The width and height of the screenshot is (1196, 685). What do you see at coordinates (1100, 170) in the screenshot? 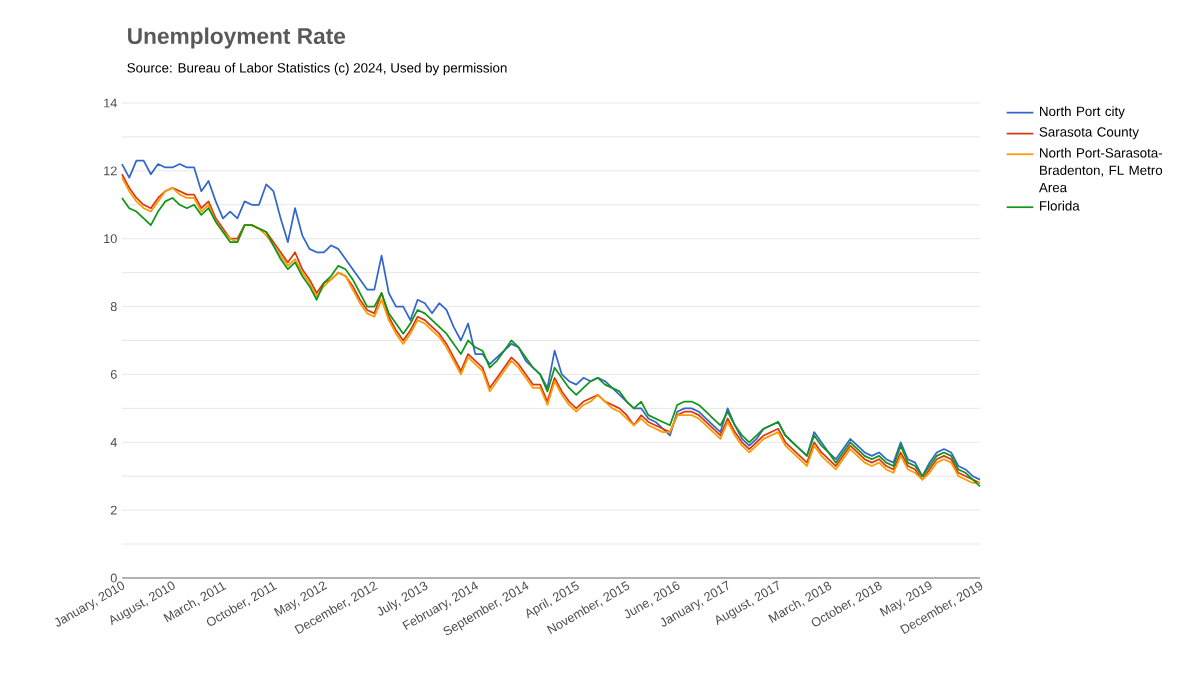
I see `legend-label: North Port-Sarasota-Bradenton, FL Metro Area` at bounding box center [1100, 170].